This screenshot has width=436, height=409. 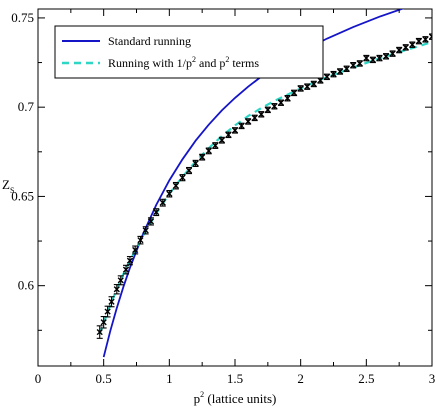 What do you see at coordinates (194, 59) in the screenshot?
I see `legend-label-part: 2` at bounding box center [194, 59].